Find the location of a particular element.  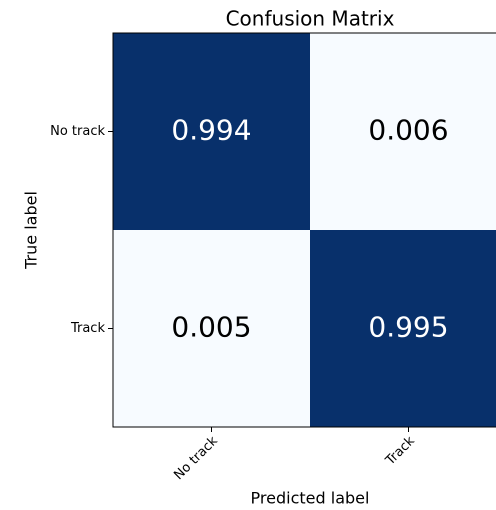

cell-label: 0.995 is located at coordinates (408, 327).